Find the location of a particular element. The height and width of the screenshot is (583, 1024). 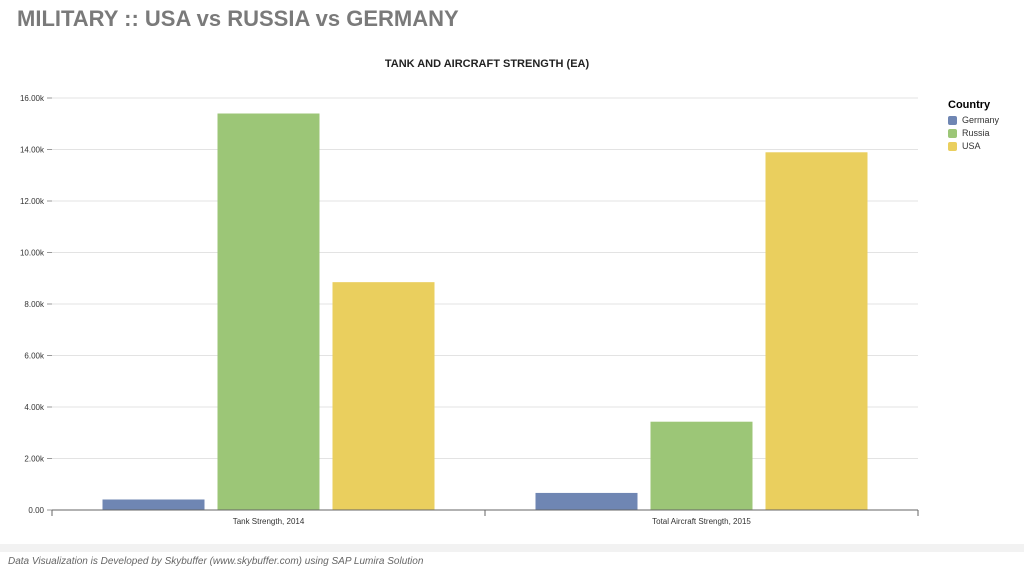

y-tick-label: 14.00k is located at coordinates (32, 150).